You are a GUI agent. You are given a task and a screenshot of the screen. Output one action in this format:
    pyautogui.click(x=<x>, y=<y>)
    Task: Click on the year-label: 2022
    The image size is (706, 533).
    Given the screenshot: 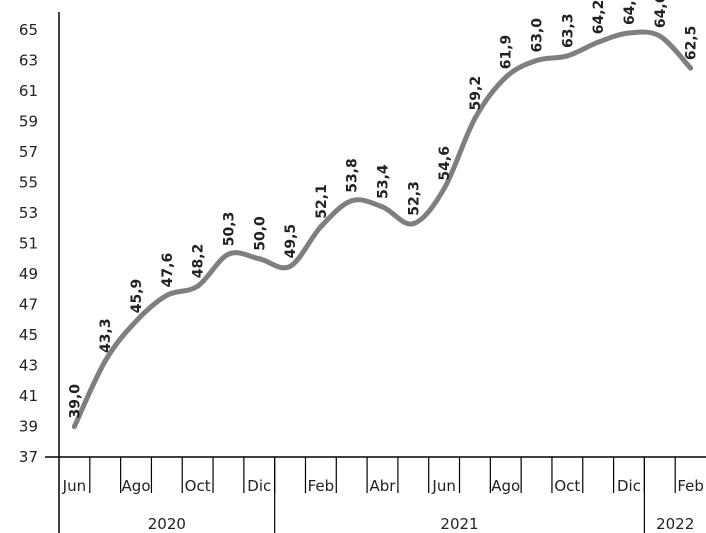 What is the action you would take?
    pyautogui.click(x=675, y=524)
    